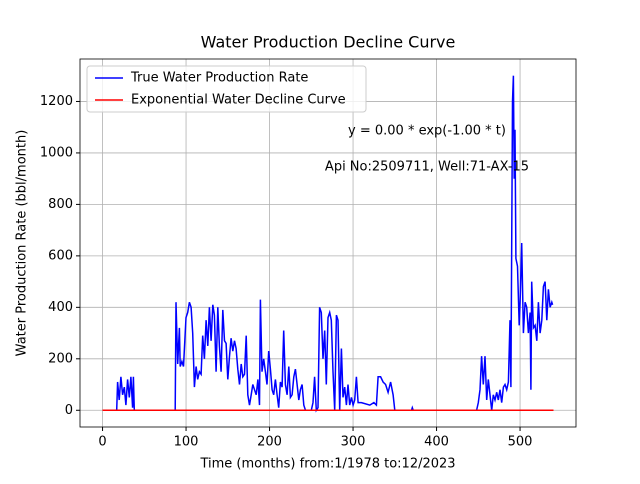 The width and height of the screenshot is (640, 484). What do you see at coordinates (427, 131) in the screenshot?
I see `annotation: y = 0.00 * exp(-1.00 * t)` at bounding box center [427, 131].